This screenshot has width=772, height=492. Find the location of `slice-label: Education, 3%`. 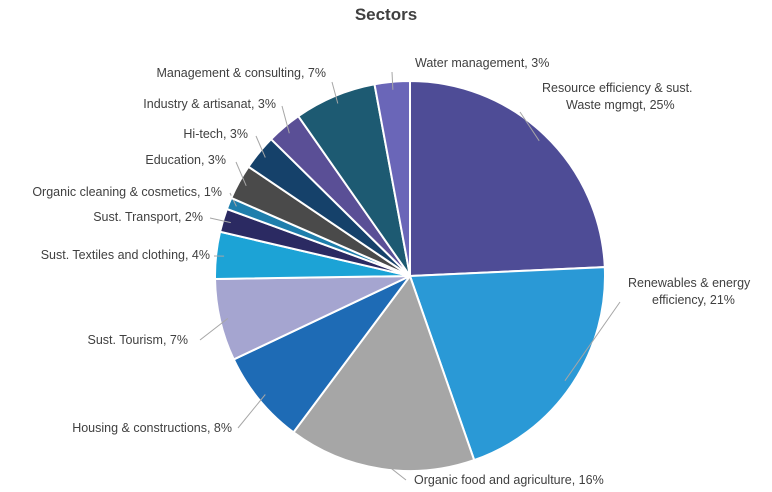

slice-label: Education, 3% is located at coordinates (185, 160).